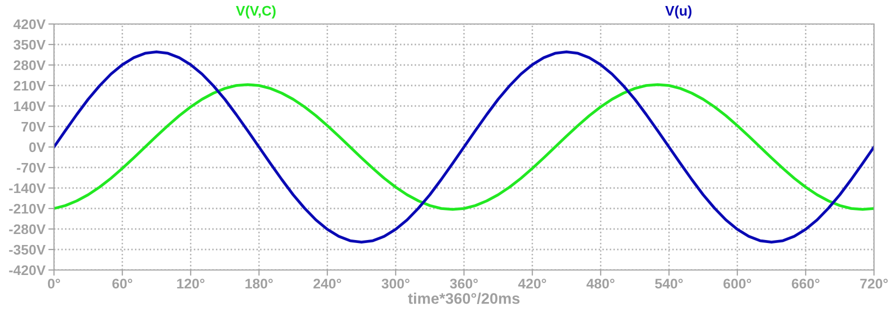 The width and height of the screenshot is (893, 320). Describe the element at coordinates (27, 188) in the screenshot. I see `y-tick-label: -140V` at that location.